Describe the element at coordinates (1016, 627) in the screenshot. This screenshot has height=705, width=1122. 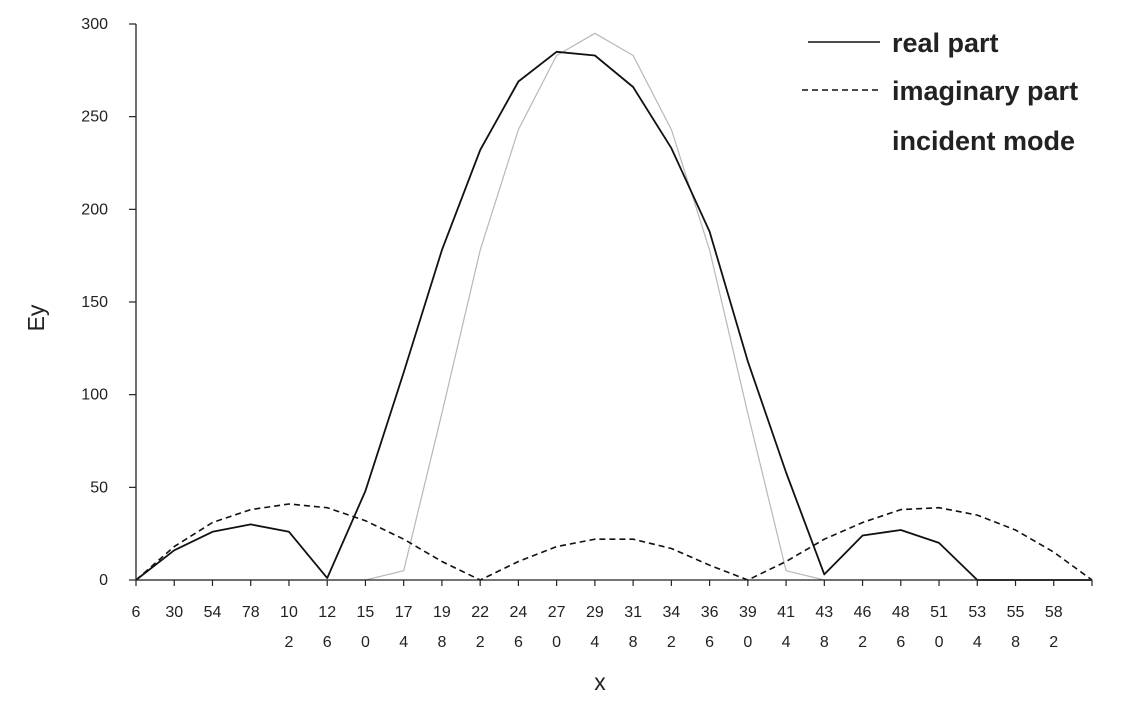
I see `x-tick-label: 55 8` at that location.